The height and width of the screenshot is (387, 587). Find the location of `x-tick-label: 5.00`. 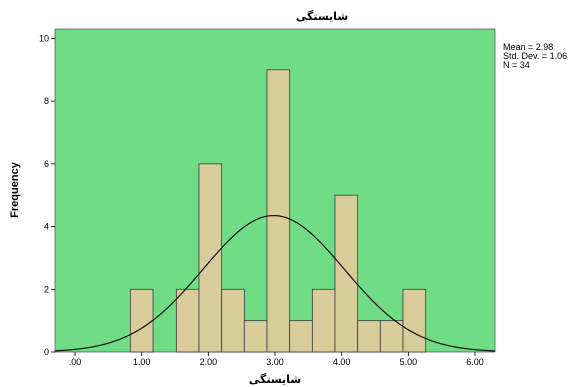

x-tick-label: 5.00 is located at coordinates (409, 362).